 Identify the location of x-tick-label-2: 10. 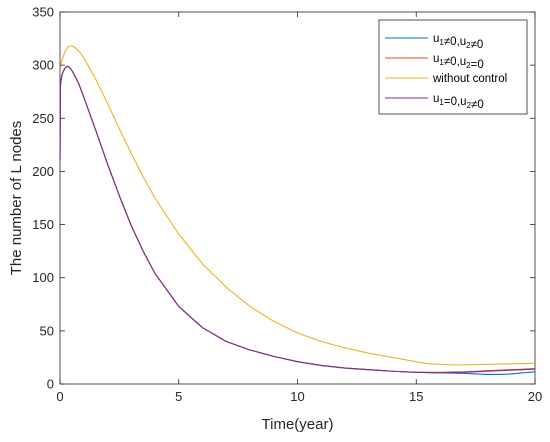
(297, 396).